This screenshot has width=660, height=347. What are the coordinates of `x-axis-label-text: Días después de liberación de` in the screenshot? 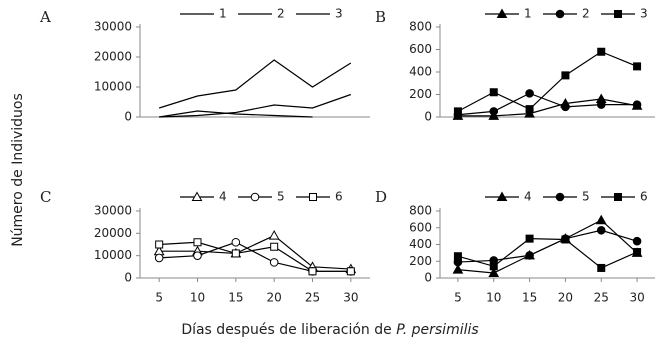 It's located at (286, 330).